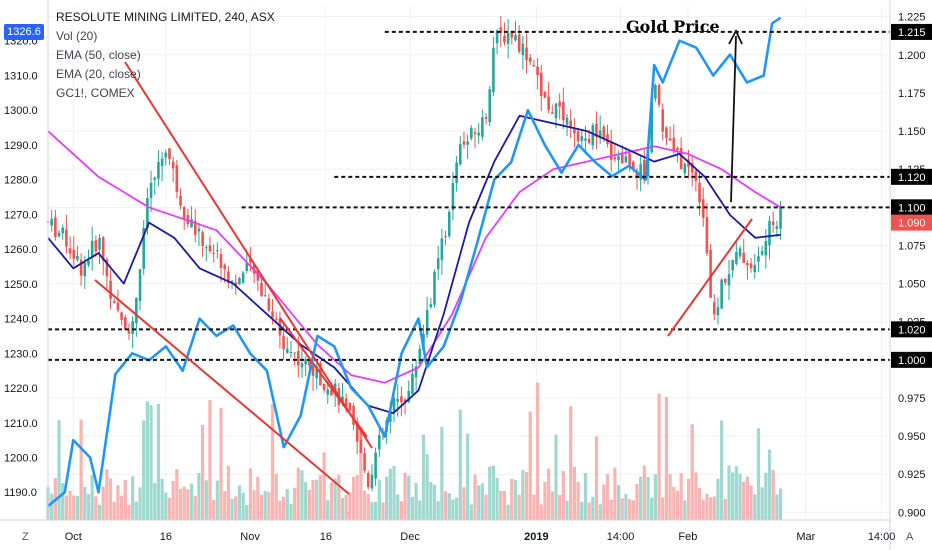  I want to click on right-axis-tick: 0.925, so click(912, 475).